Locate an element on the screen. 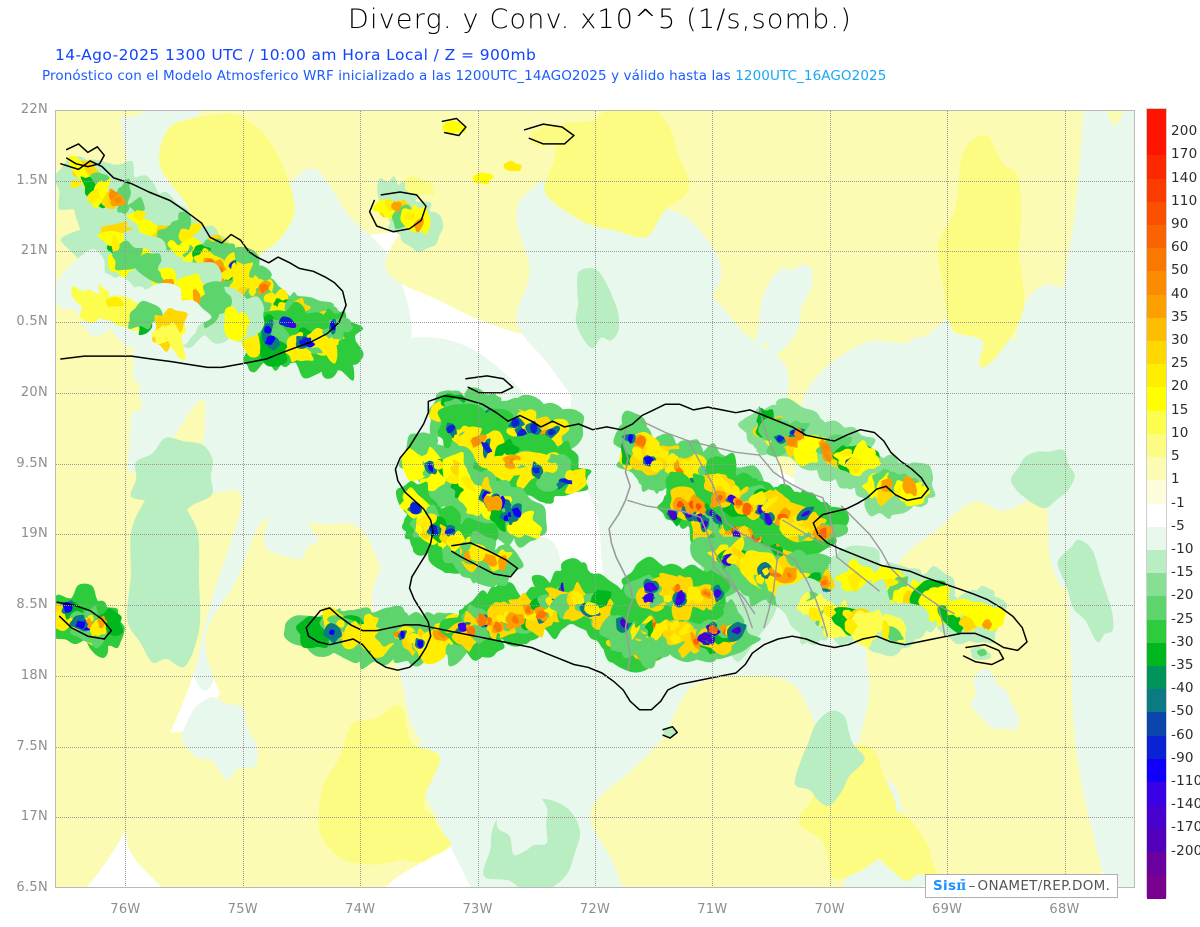  credit-organization: ONAMET/REP.DOM. is located at coordinates (1044, 886).